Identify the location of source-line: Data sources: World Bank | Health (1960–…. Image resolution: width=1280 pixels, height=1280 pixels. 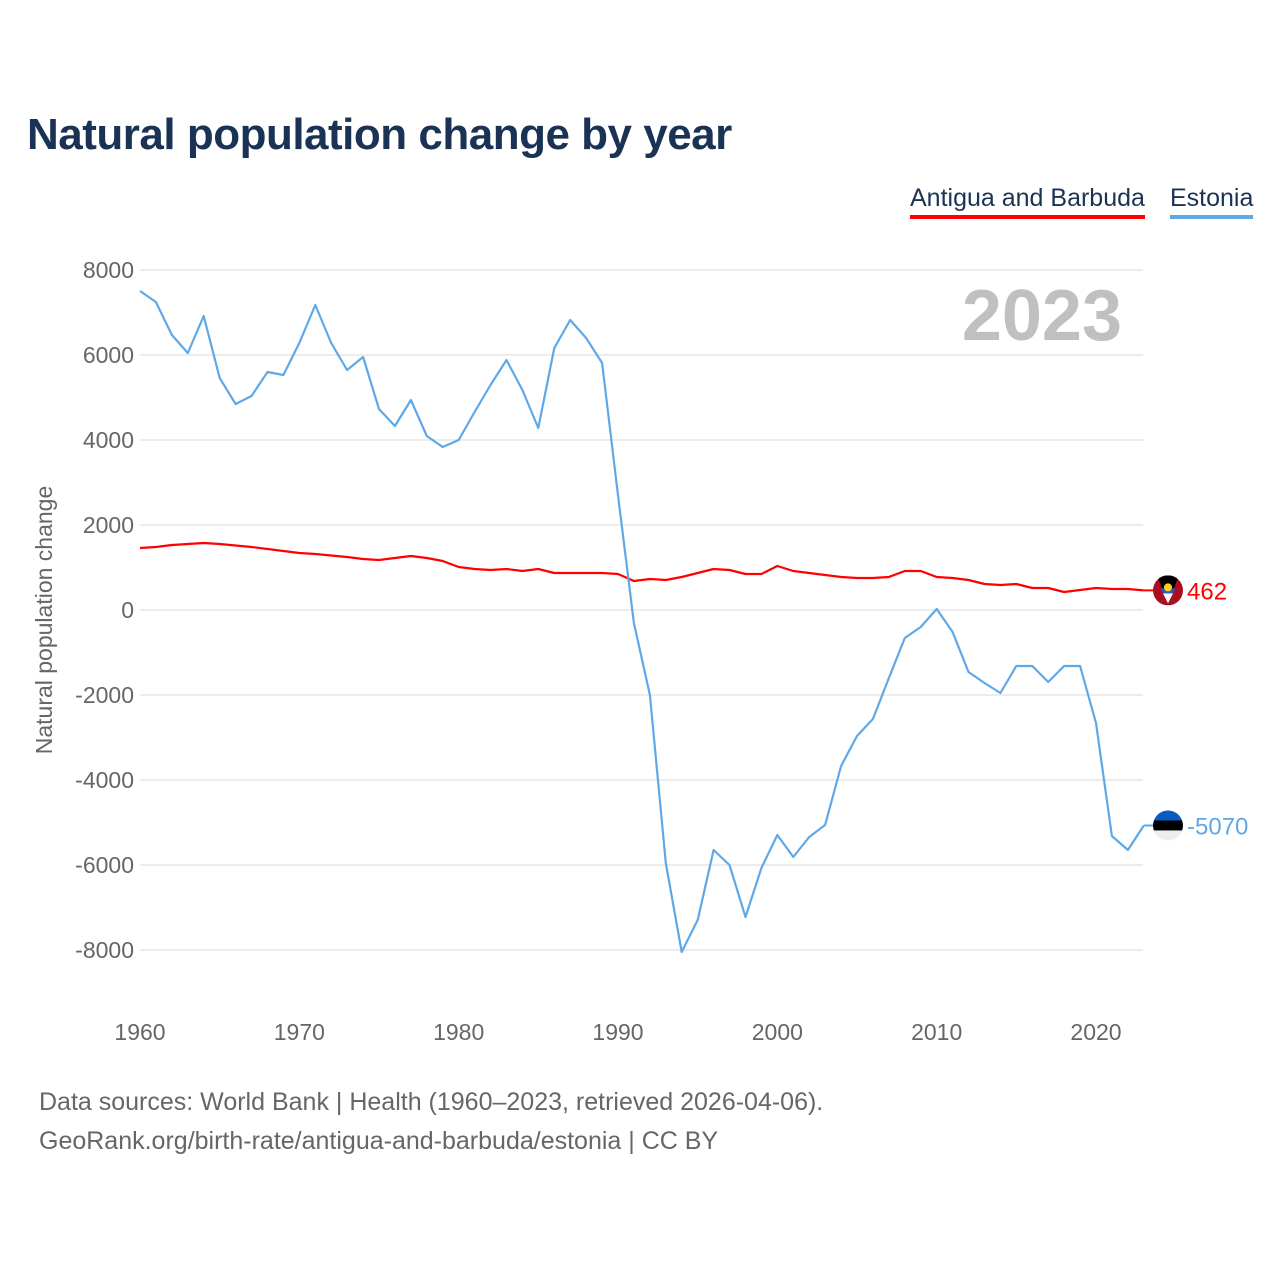
(431, 1102).